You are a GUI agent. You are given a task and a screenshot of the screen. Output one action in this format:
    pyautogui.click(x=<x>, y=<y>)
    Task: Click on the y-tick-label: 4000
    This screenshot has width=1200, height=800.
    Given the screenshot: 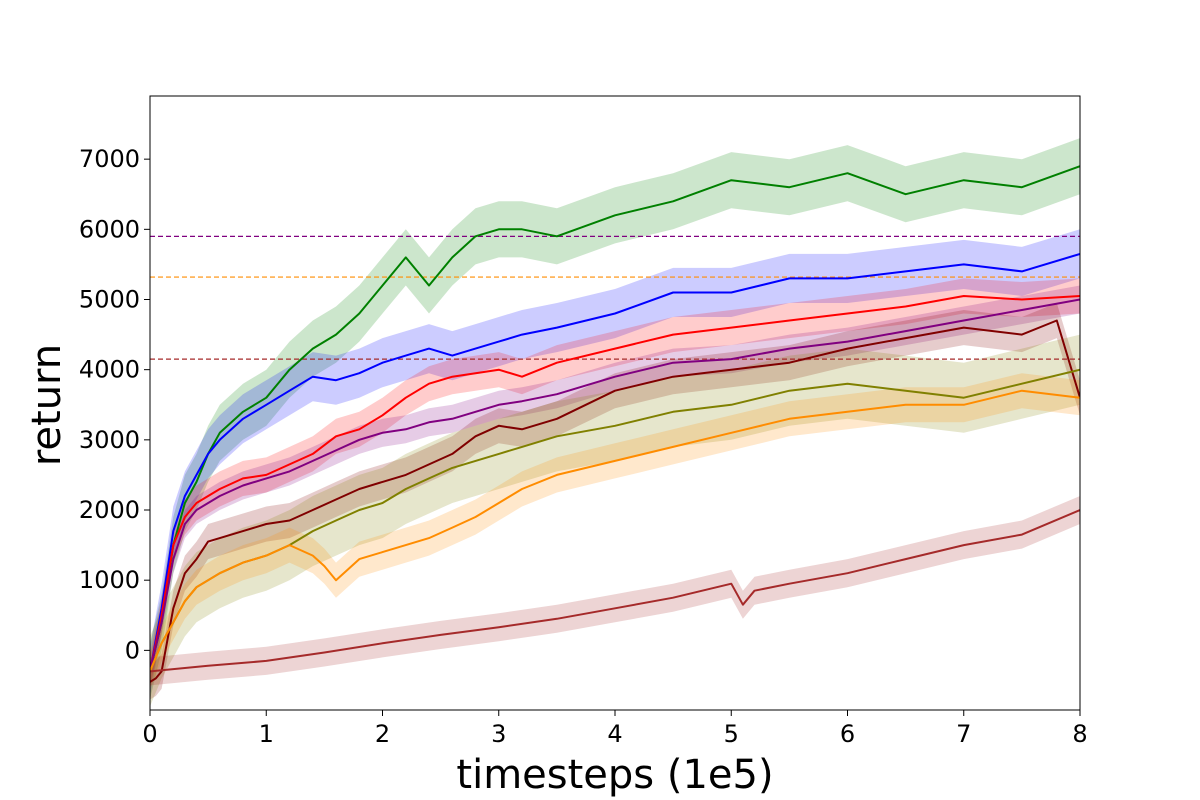 What is the action you would take?
    pyautogui.click(x=109, y=370)
    